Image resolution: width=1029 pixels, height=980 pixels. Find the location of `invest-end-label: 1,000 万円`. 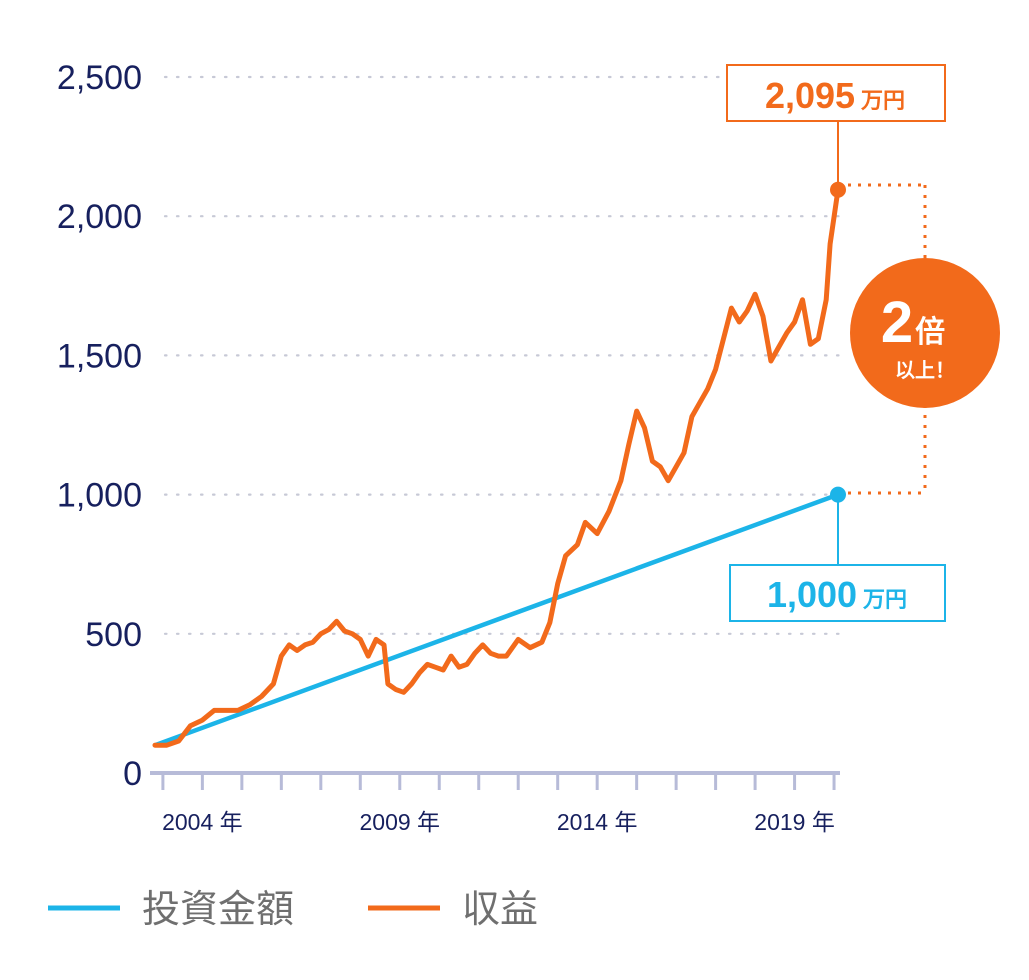

invest-end-label: 1,000 万円 is located at coordinates (837, 593).